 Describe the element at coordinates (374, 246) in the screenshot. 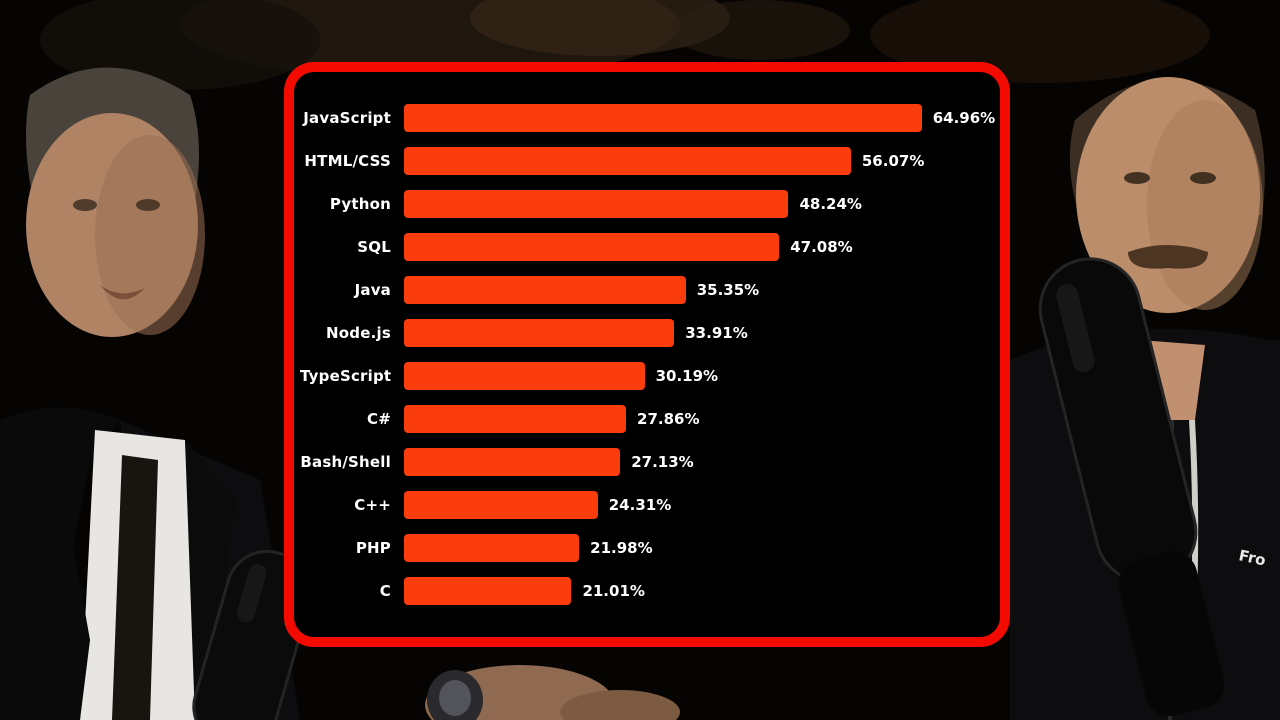

I see `bar-label: SQL` at that location.